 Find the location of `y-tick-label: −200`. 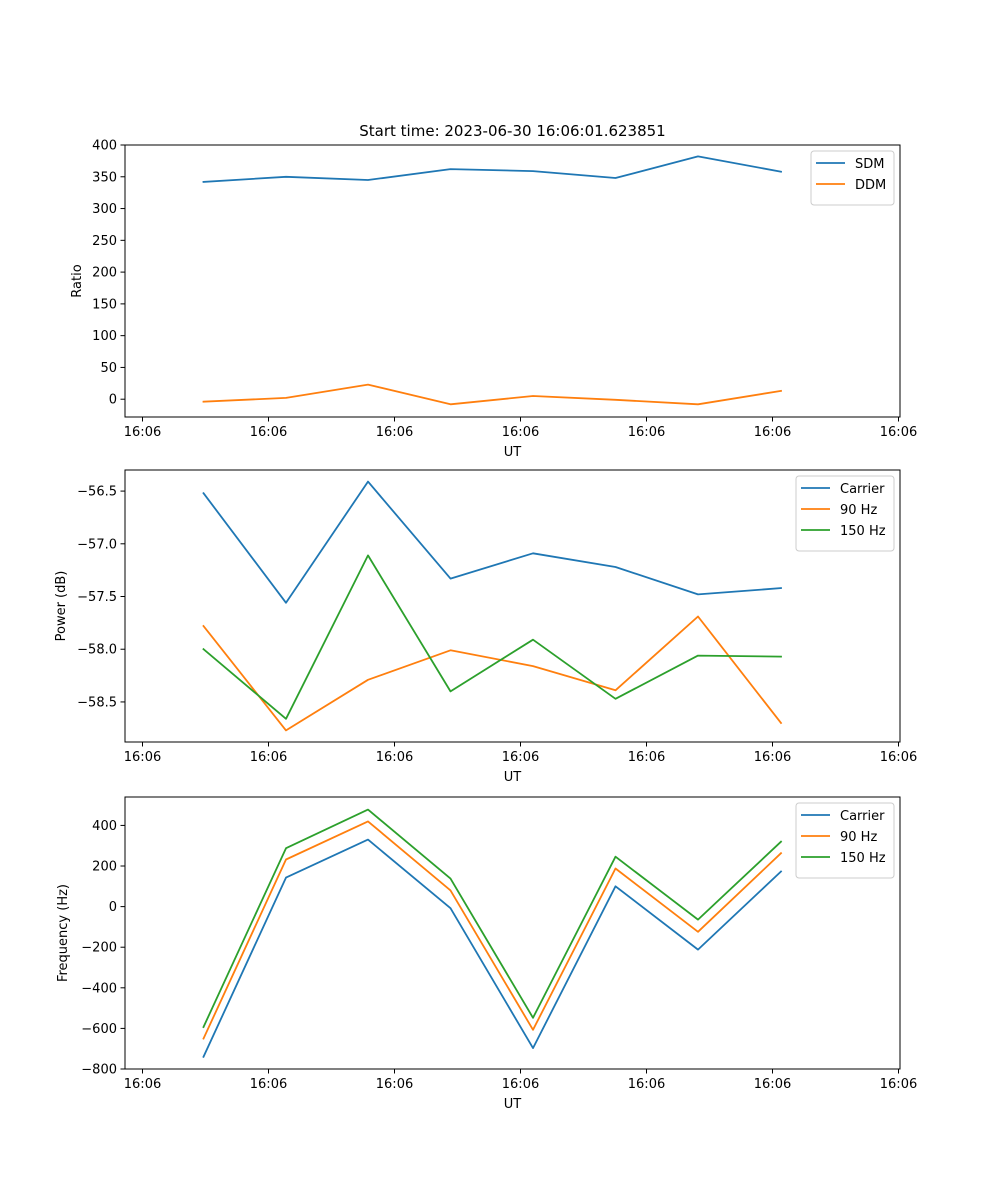

y-tick-label: −200 is located at coordinates (99, 948).